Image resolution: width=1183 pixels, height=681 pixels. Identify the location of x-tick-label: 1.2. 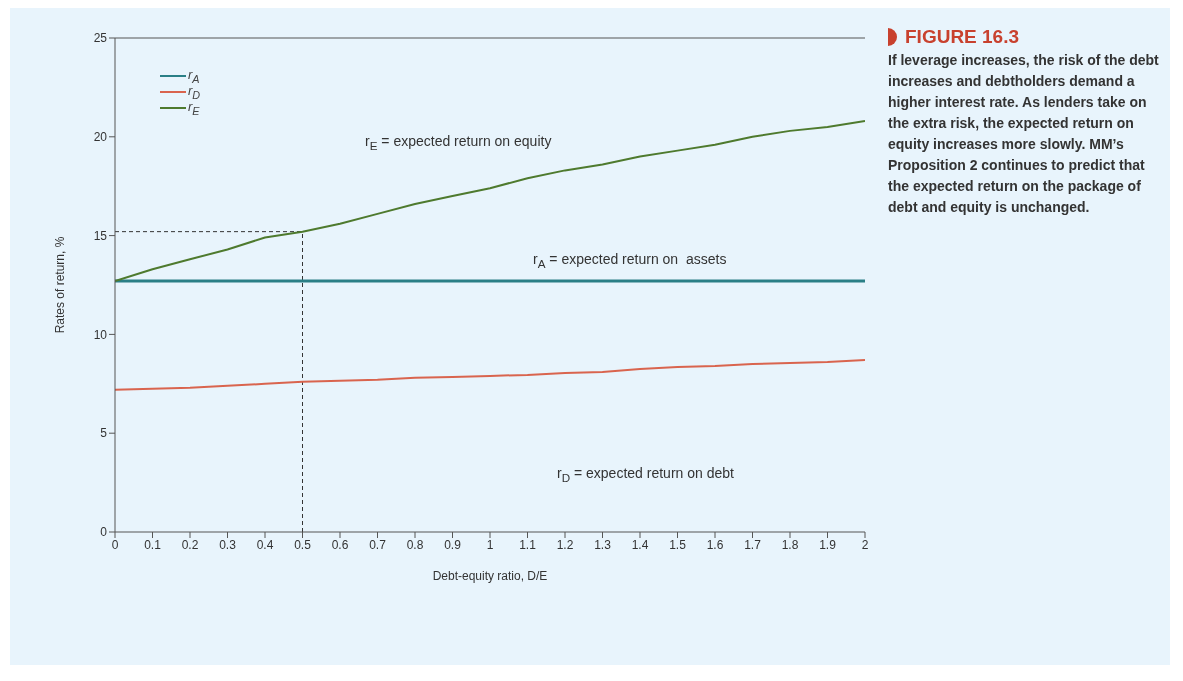
(565, 544).